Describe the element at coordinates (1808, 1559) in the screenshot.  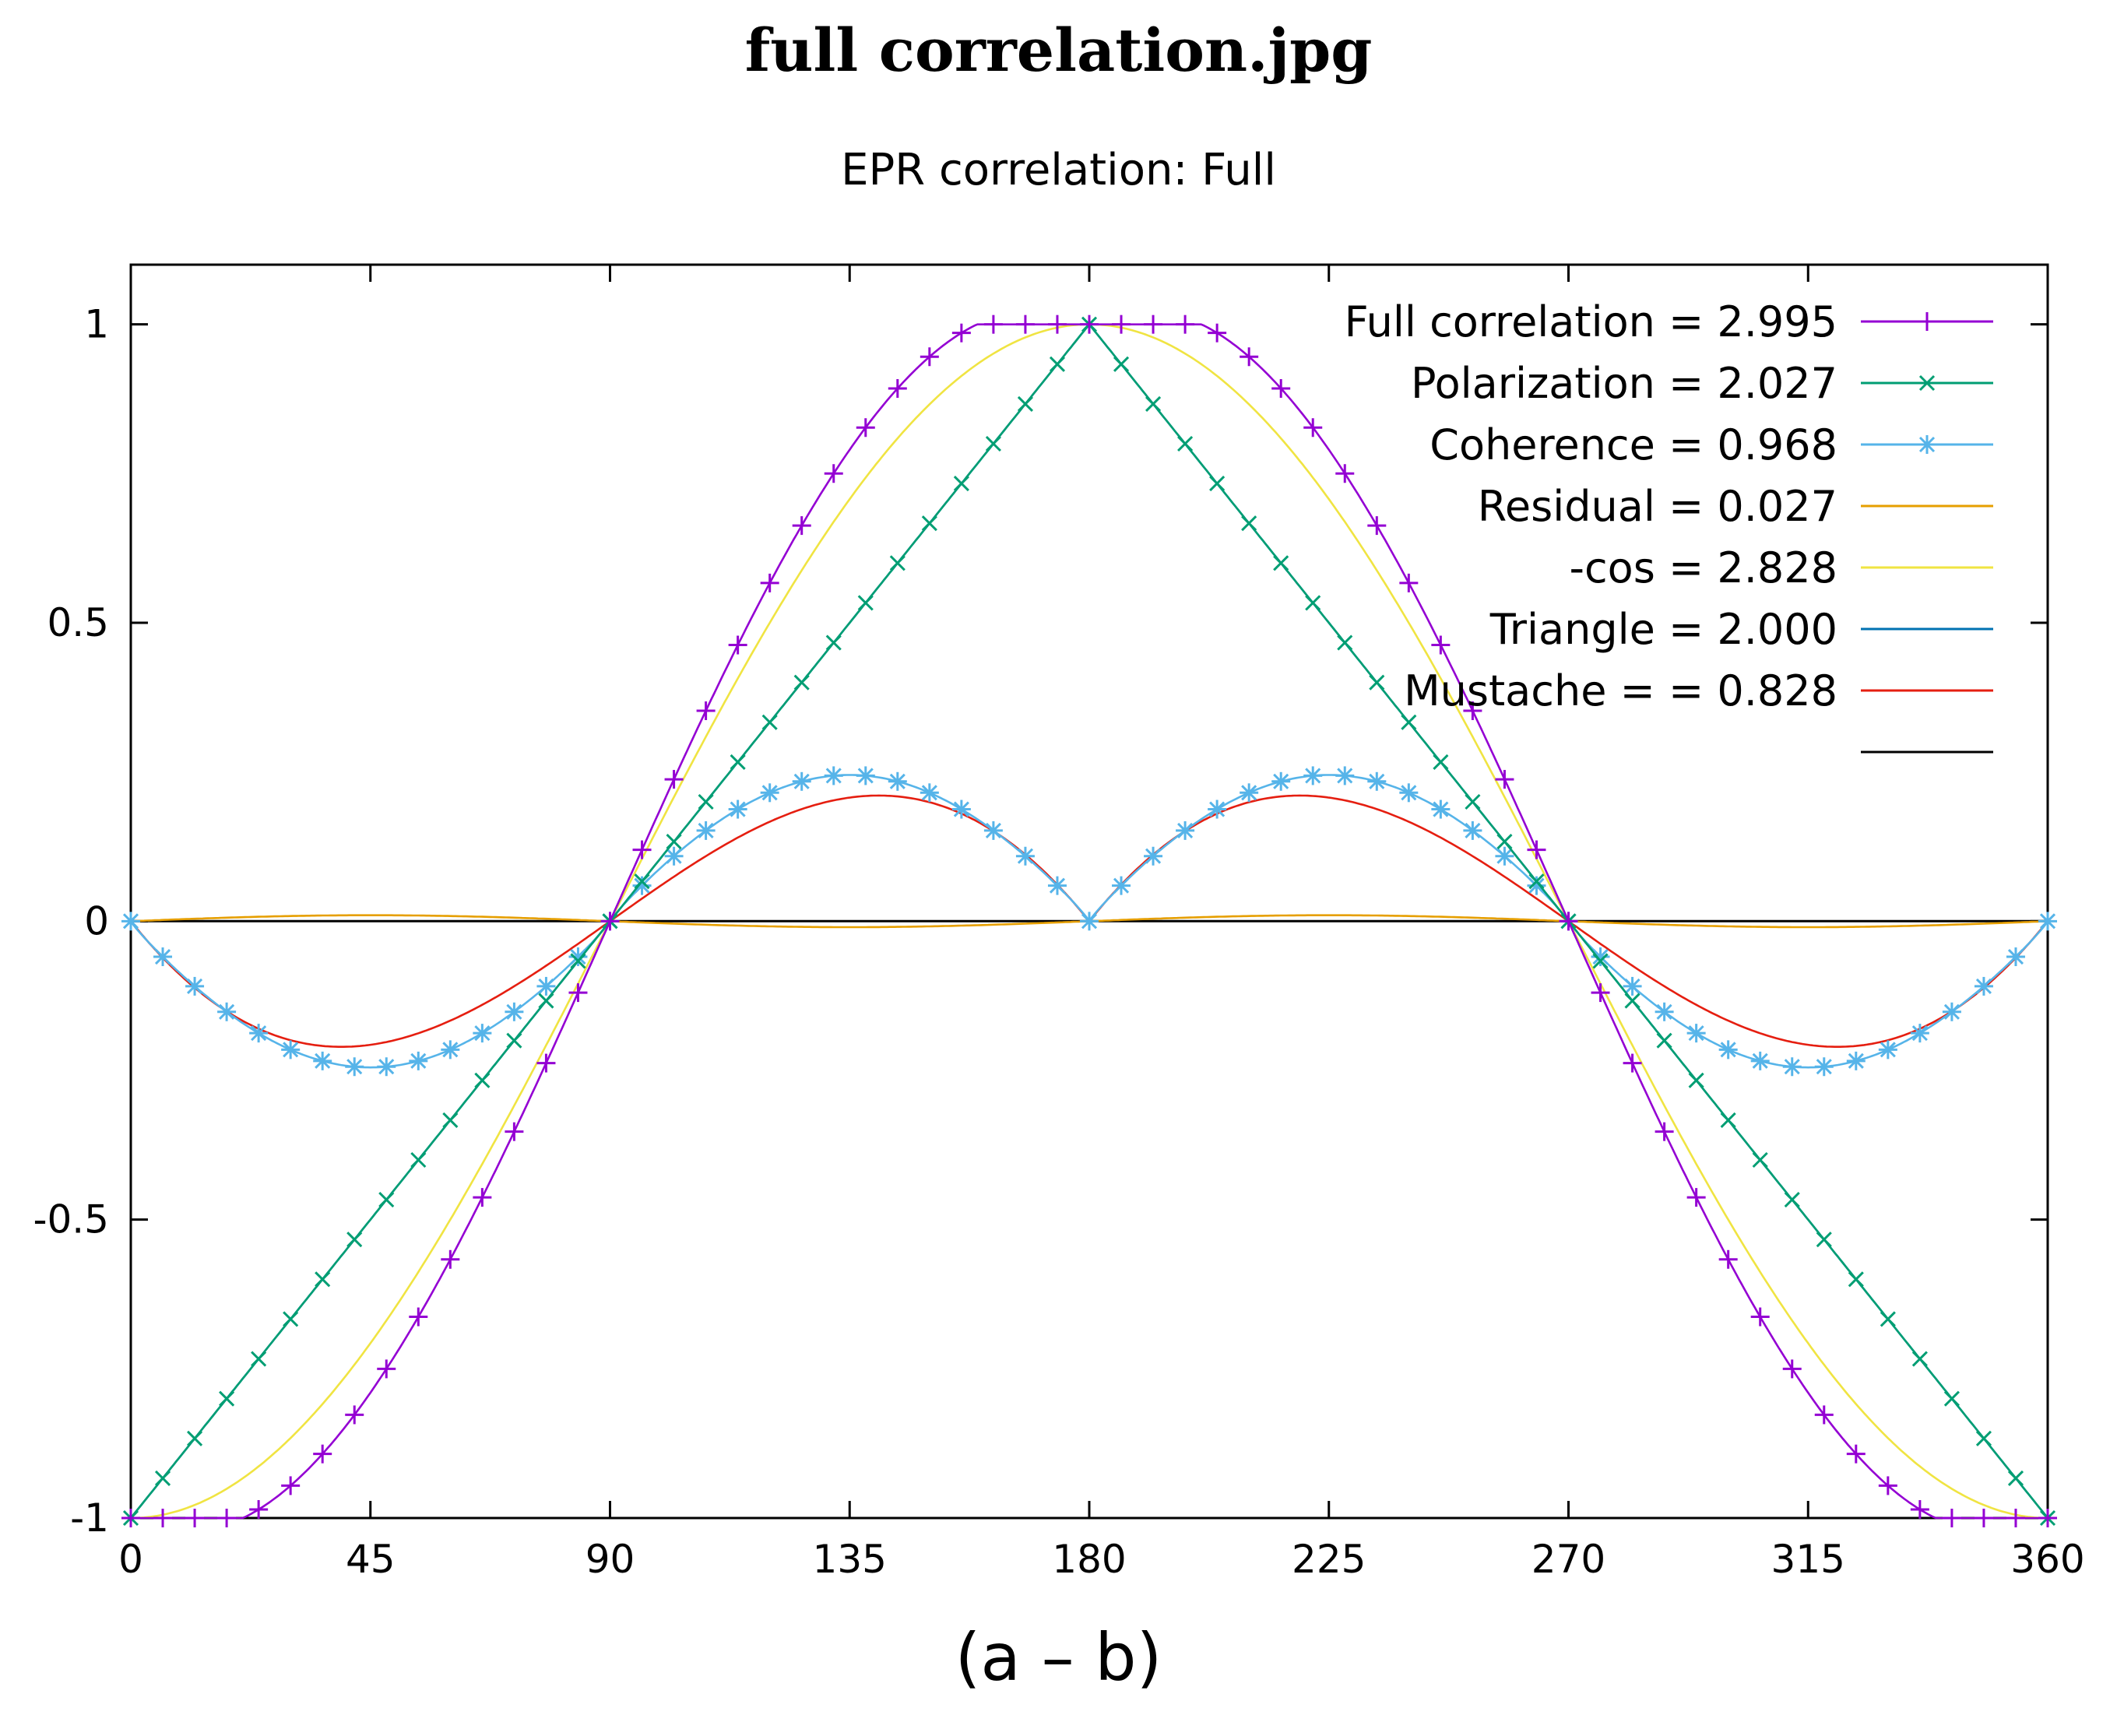
I see `x-tick-label: 315` at that location.